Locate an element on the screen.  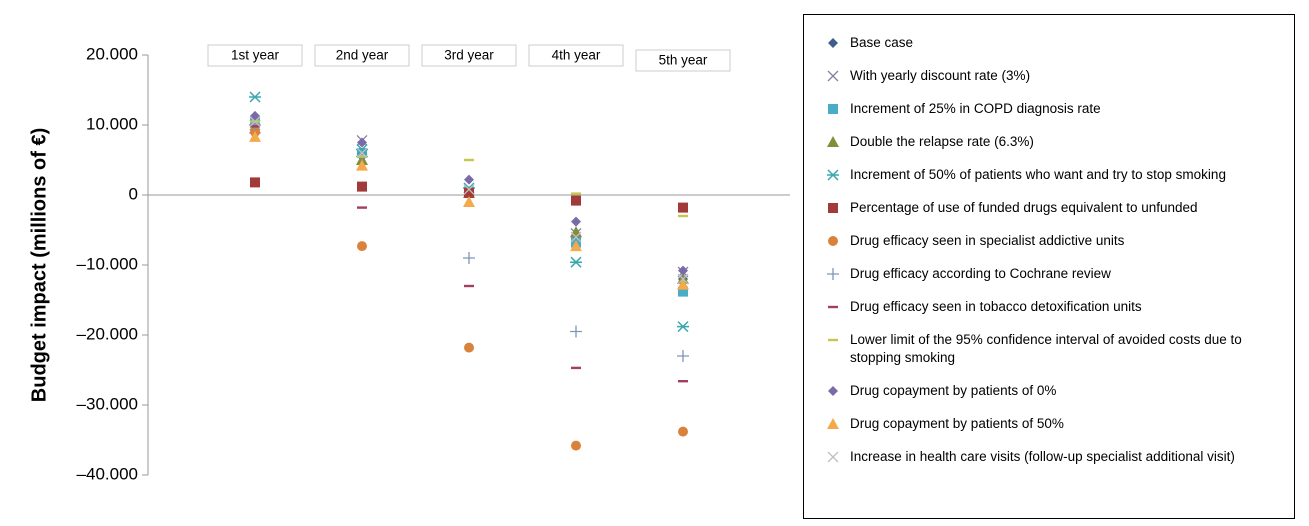
category-label: 4th year is located at coordinates (576, 55).